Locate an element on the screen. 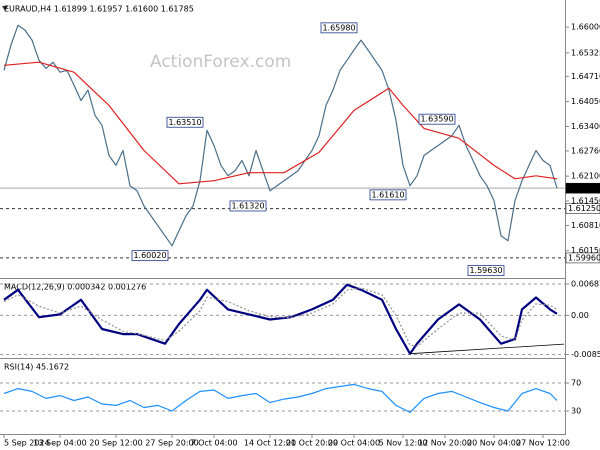  y-tick-label: 0.00 is located at coordinates (580, 315).